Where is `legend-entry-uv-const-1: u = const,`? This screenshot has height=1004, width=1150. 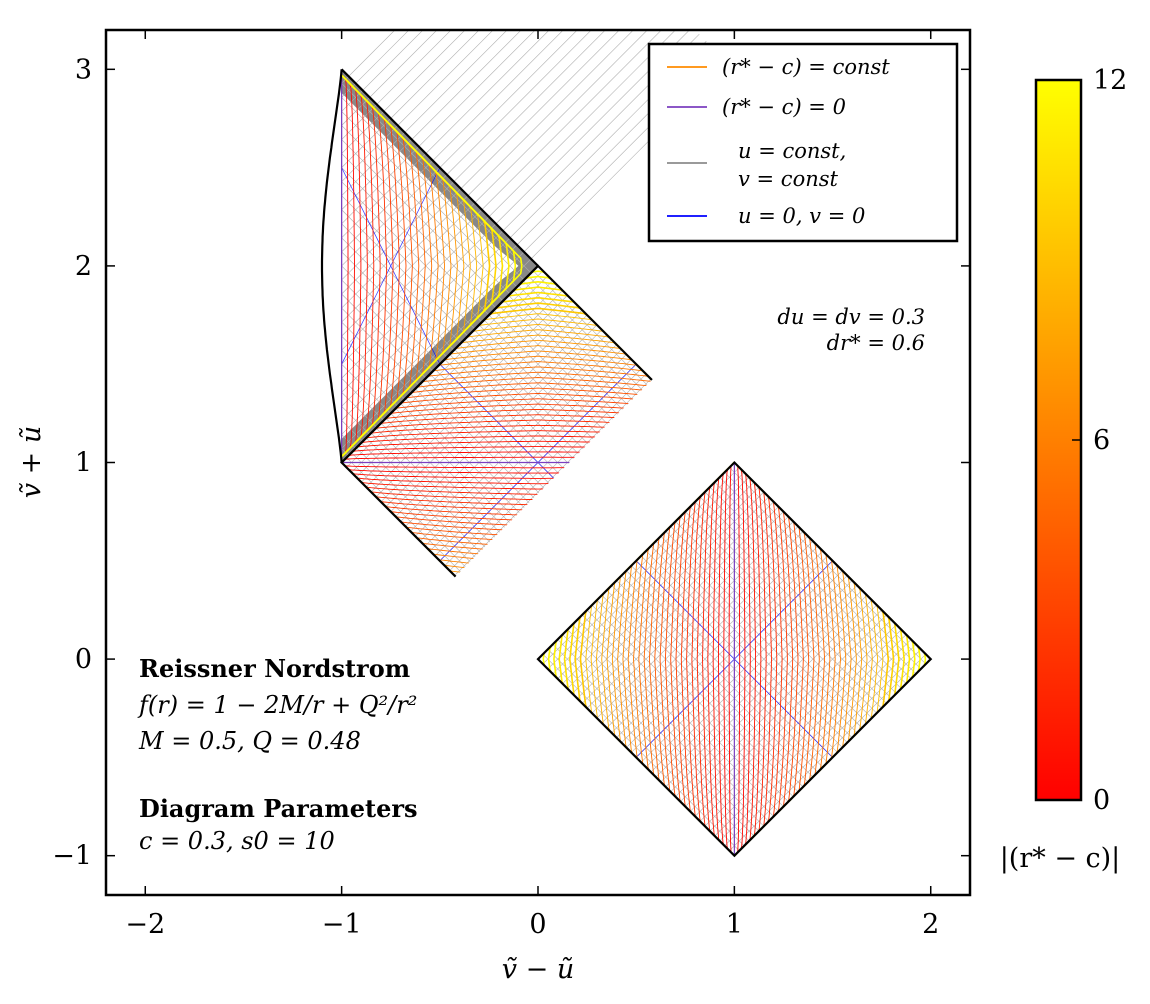
legend-entry-uv-const-1: u = const, is located at coordinates (792, 151).